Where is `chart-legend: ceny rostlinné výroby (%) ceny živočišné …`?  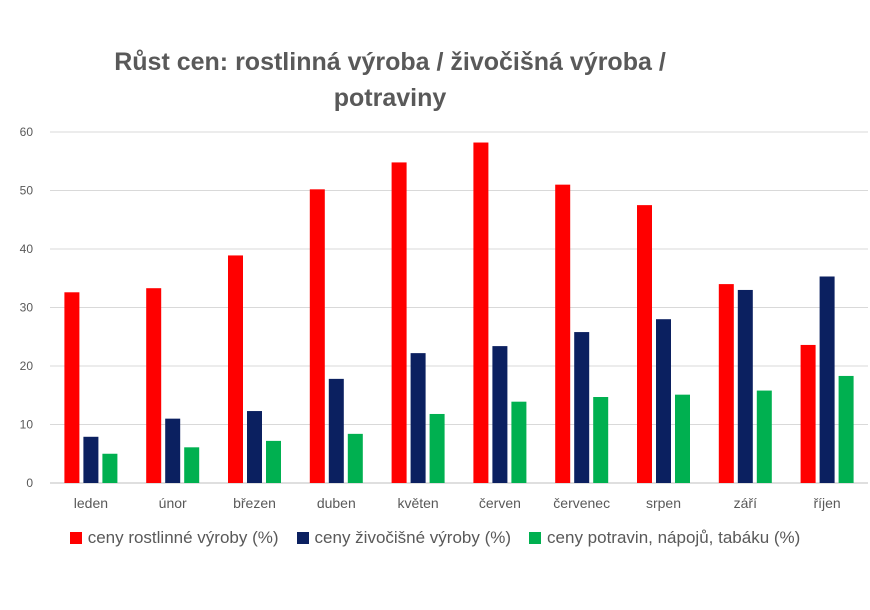
chart-legend: ceny rostlinné výroby (%) ceny živočišné … is located at coordinates (435, 538).